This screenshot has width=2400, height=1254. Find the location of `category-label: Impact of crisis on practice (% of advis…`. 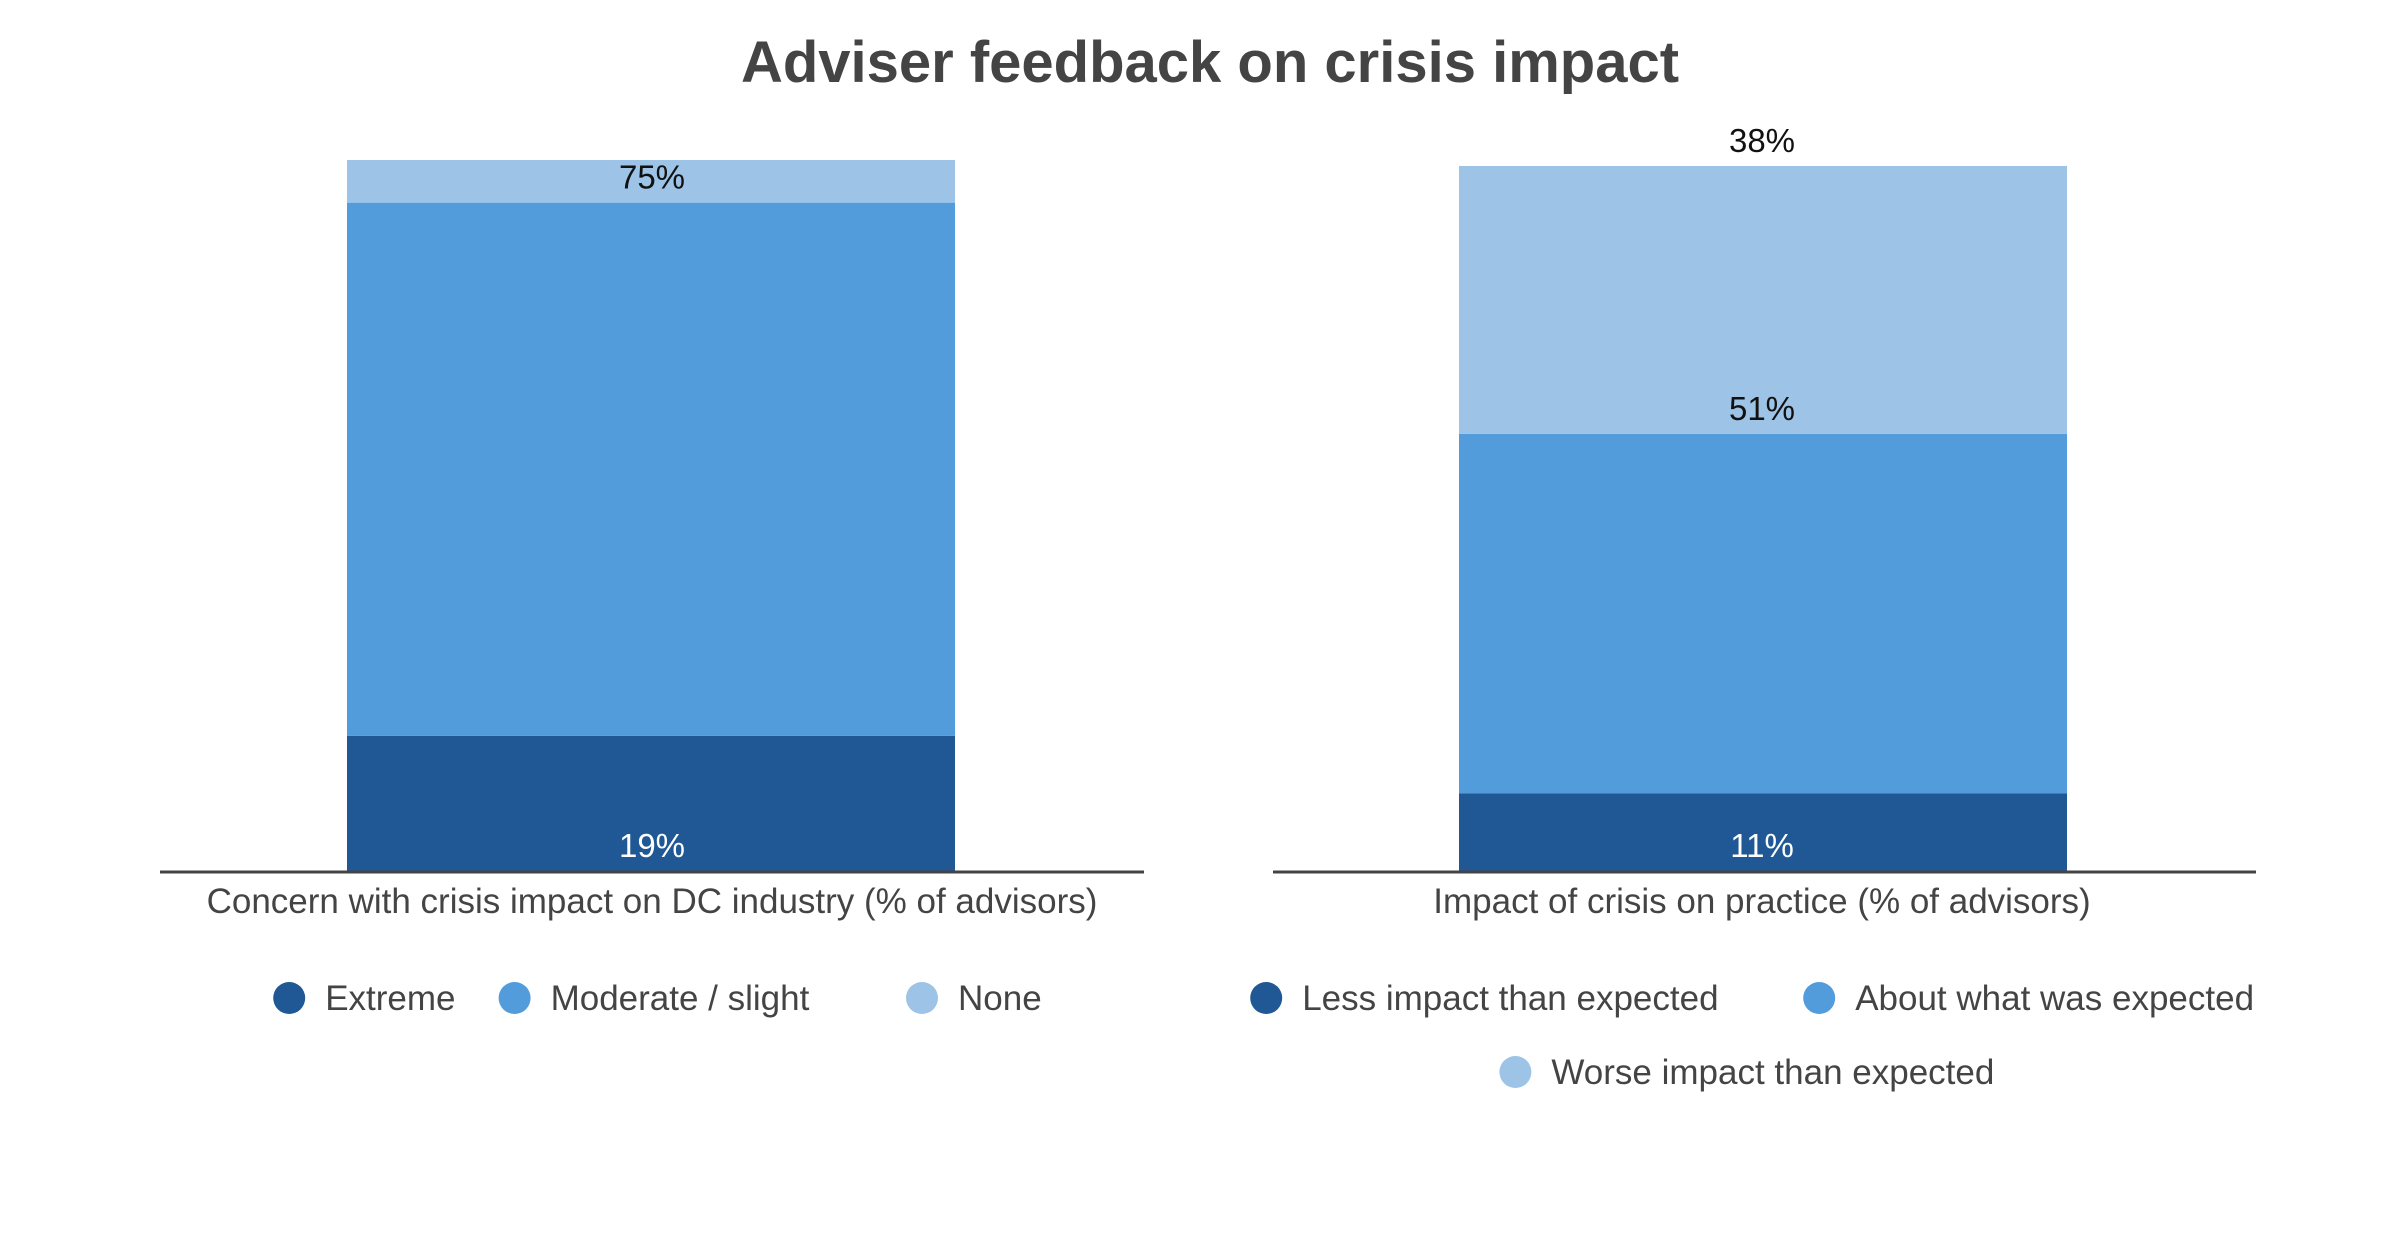

category-label: Impact of crisis on practice (% of advis… is located at coordinates (1761, 901).